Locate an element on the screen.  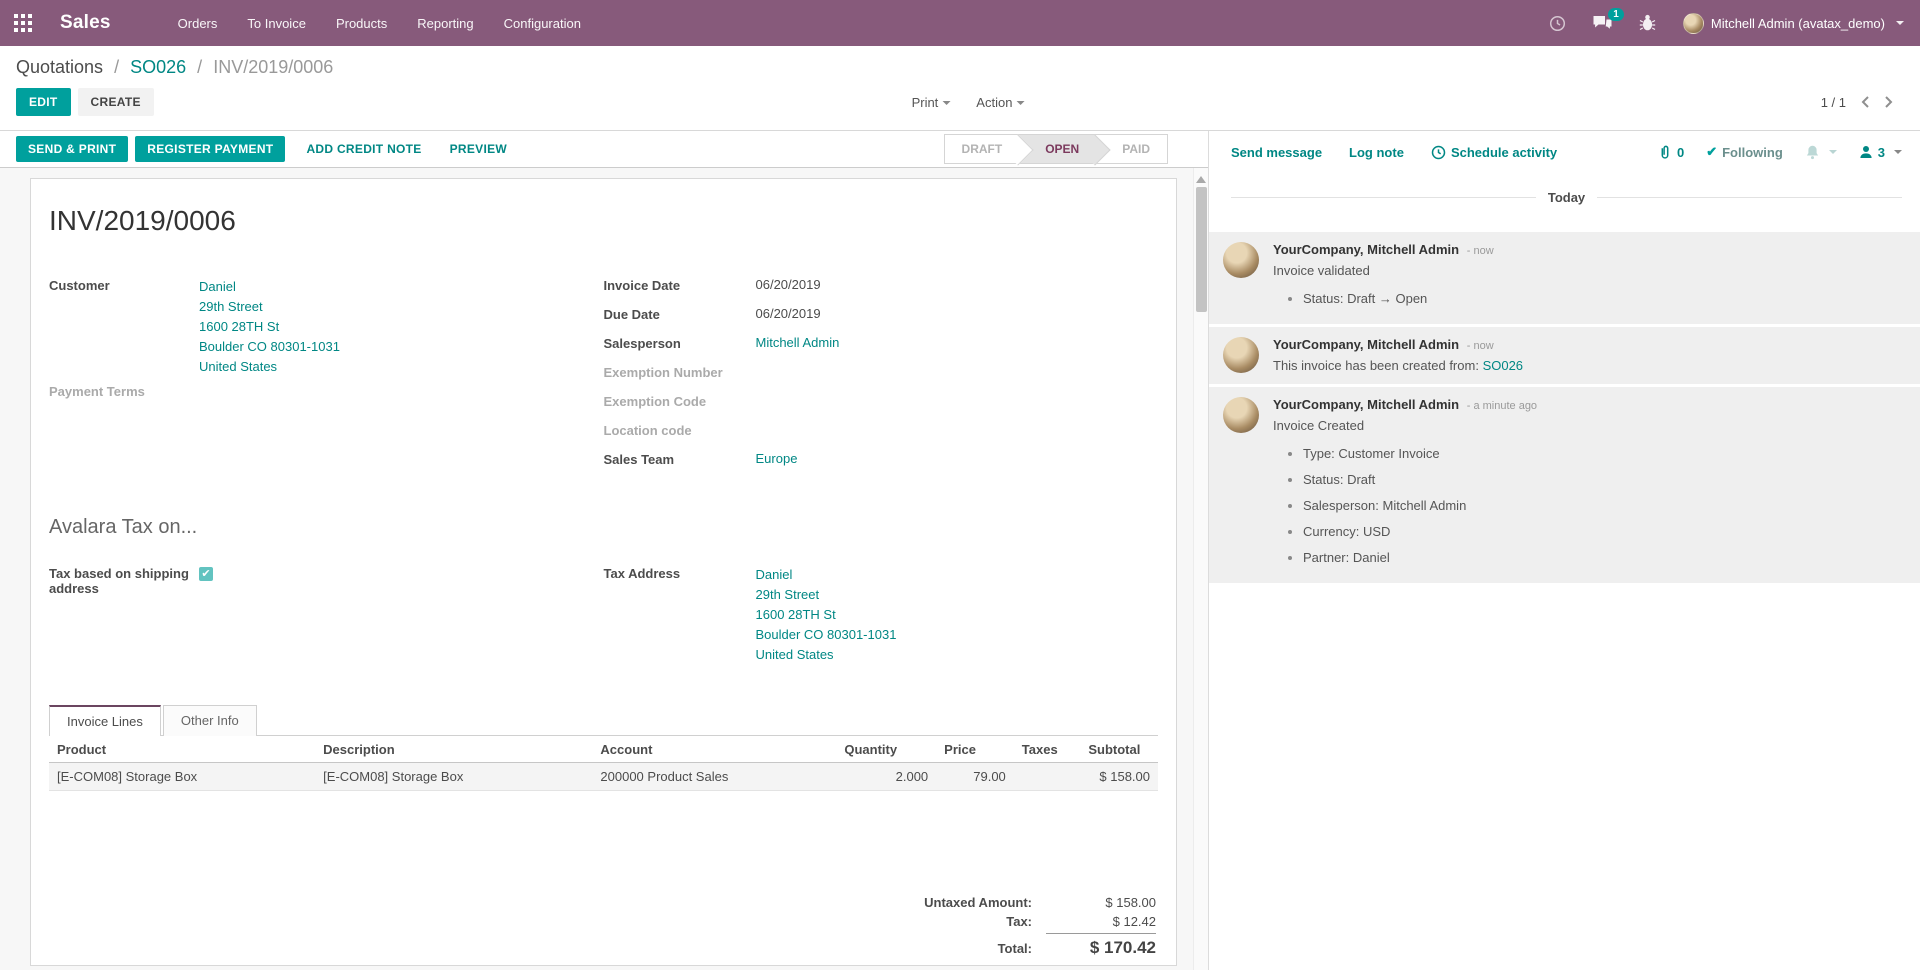
col-price: Price is located at coordinates (975, 749).